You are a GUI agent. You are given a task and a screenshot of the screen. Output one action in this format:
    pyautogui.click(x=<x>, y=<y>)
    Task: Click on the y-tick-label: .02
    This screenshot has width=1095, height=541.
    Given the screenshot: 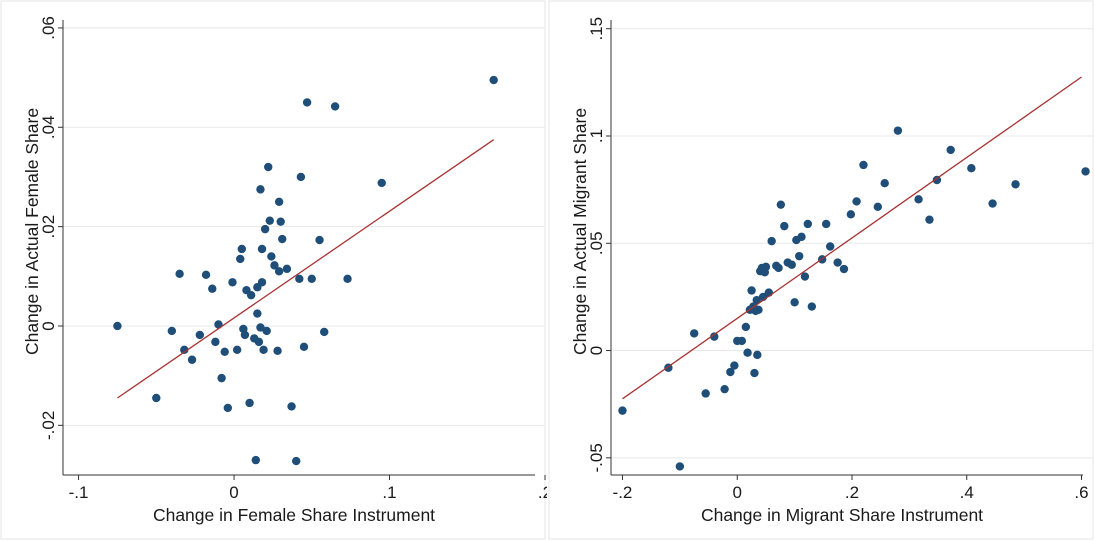 What is the action you would take?
    pyautogui.click(x=48, y=227)
    